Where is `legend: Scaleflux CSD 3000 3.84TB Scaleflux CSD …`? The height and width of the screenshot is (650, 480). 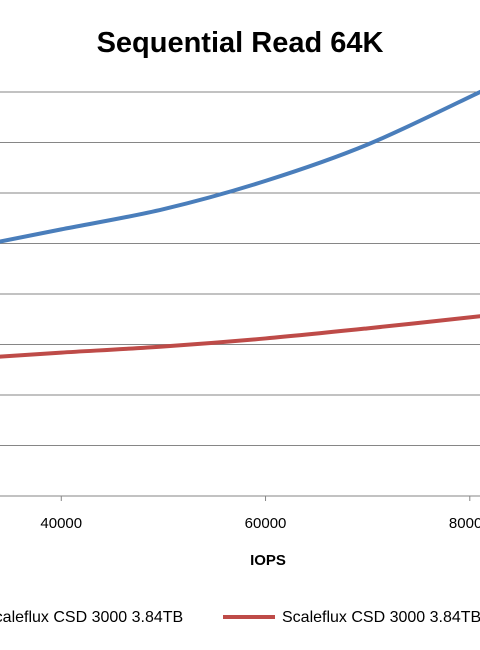
legend: Scaleflux CSD 3000 3.84TB Scaleflux CSD … is located at coordinates (240, 617).